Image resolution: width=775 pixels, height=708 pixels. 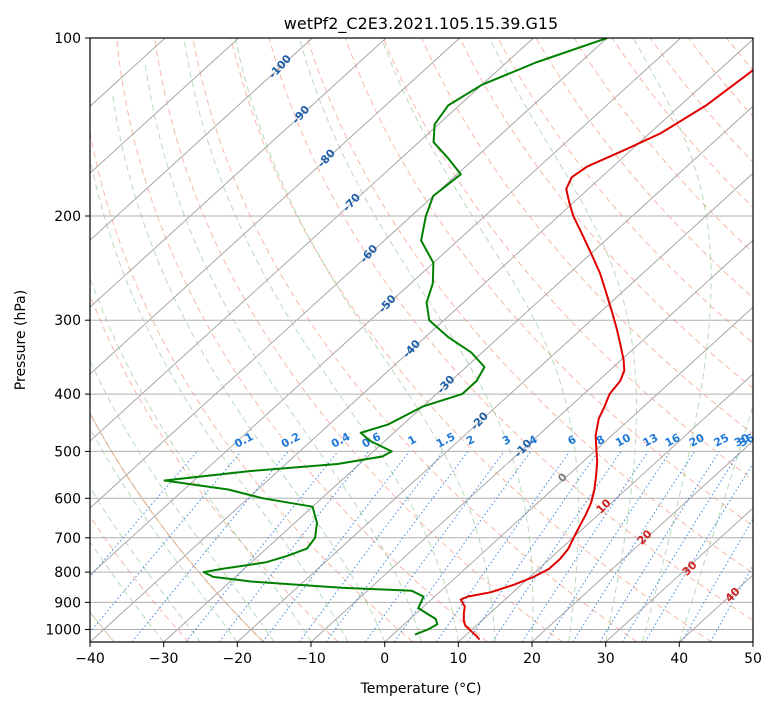 What do you see at coordinates (651, 440) in the screenshot?
I see `mixing-ratio-label: 13` at bounding box center [651, 440].